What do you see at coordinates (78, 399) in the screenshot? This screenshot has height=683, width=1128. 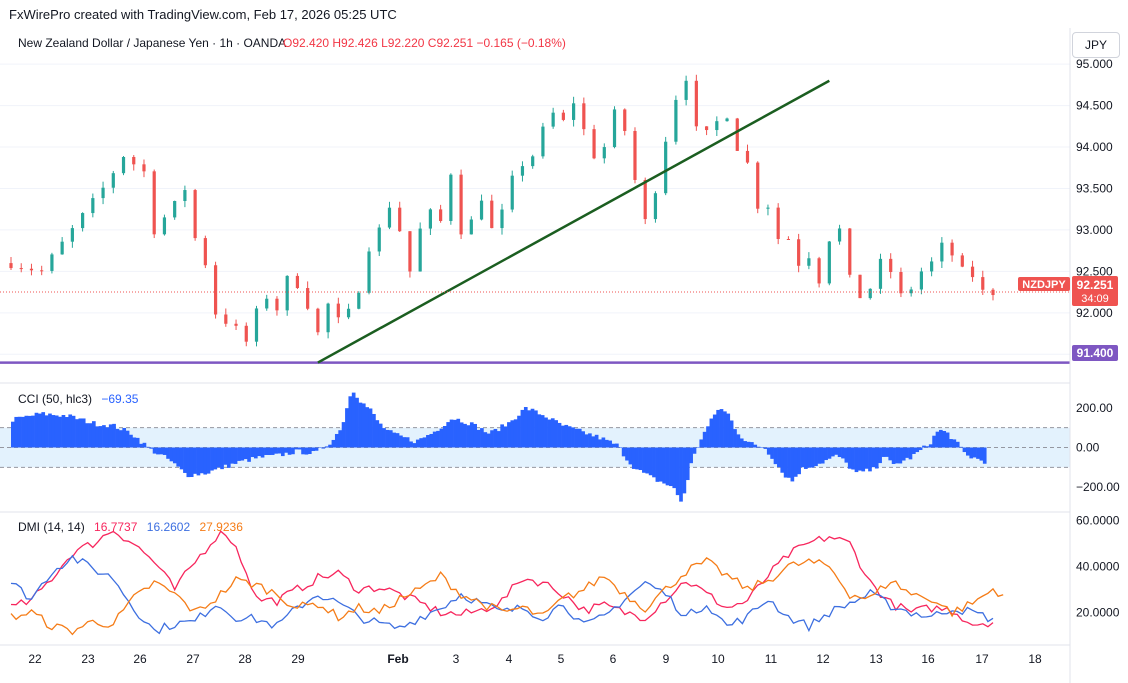 I see `cci-legend: CCI (50, hlc3) −69.35` at bounding box center [78, 399].